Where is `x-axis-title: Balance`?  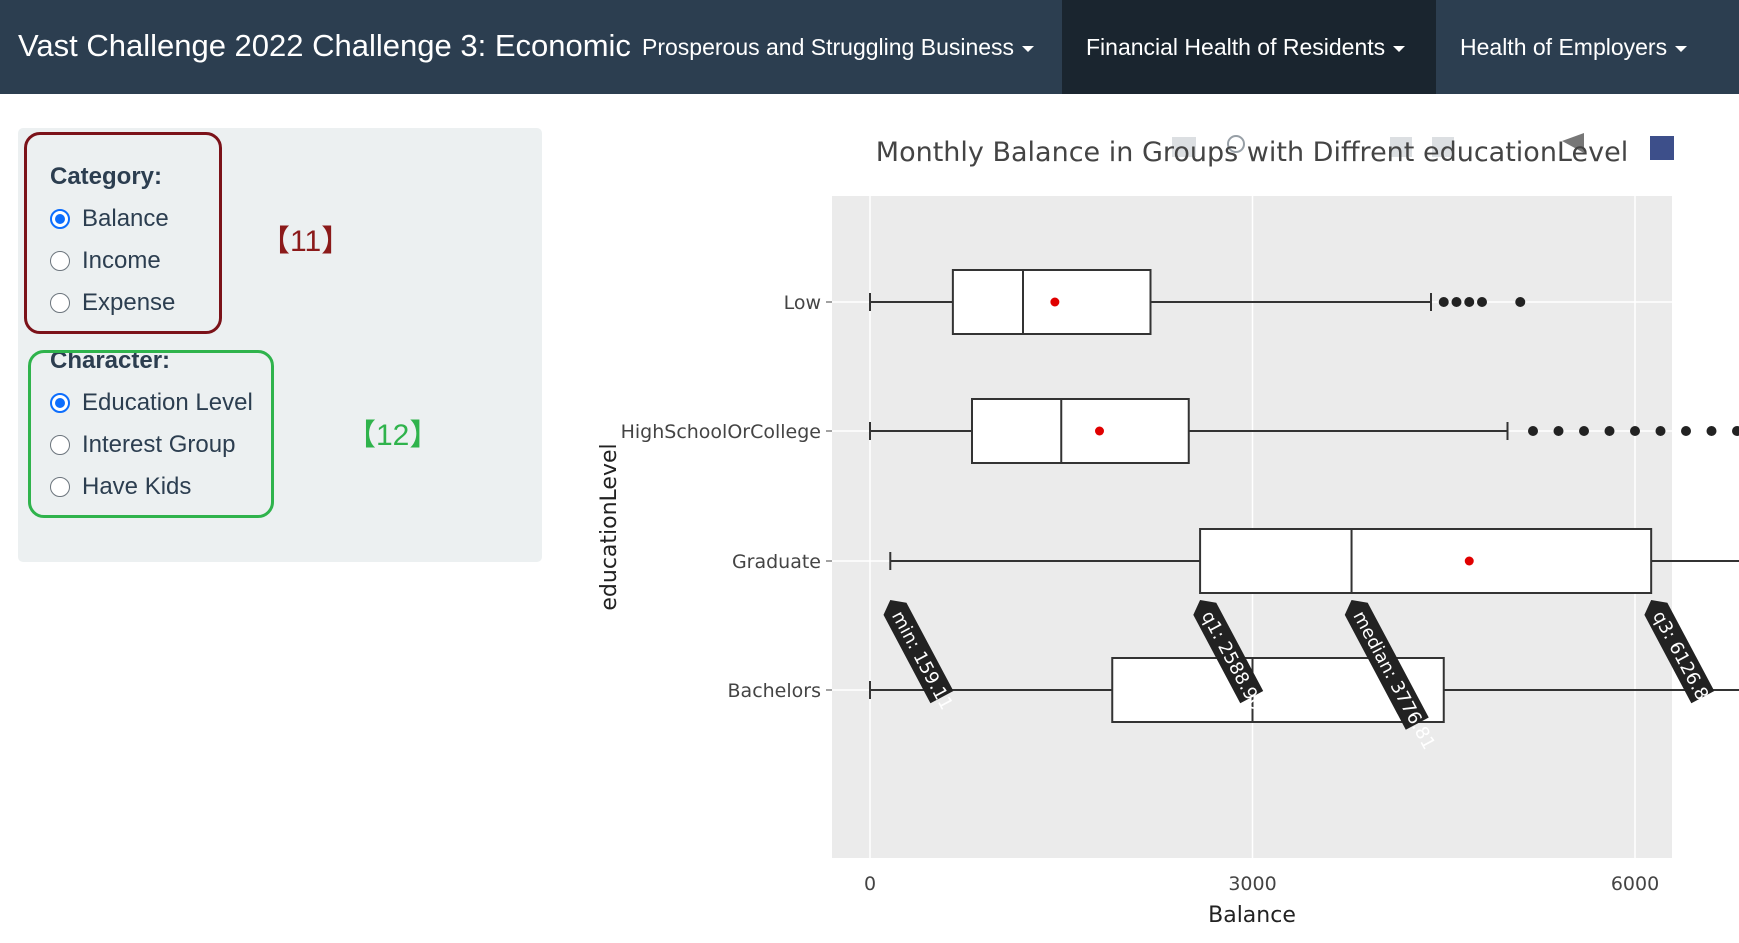
x-axis-title: Balance is located at coordinates (1252, 915).